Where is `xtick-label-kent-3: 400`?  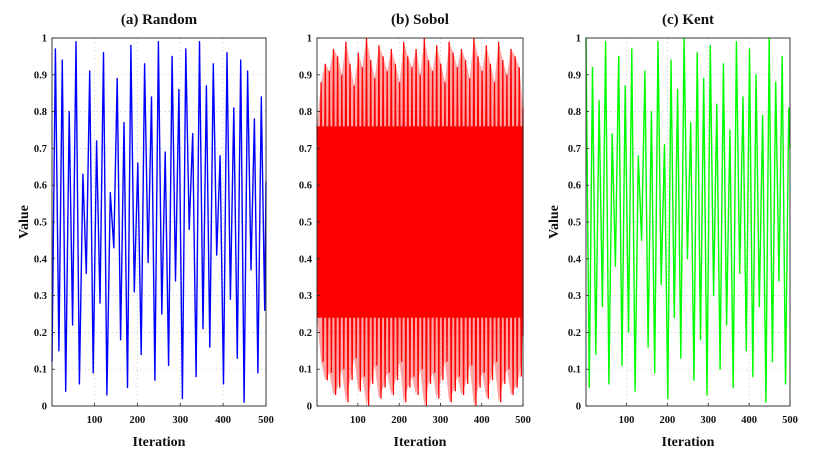
xtick-label-kent-3: 400 is located at coordinates (749, 420).